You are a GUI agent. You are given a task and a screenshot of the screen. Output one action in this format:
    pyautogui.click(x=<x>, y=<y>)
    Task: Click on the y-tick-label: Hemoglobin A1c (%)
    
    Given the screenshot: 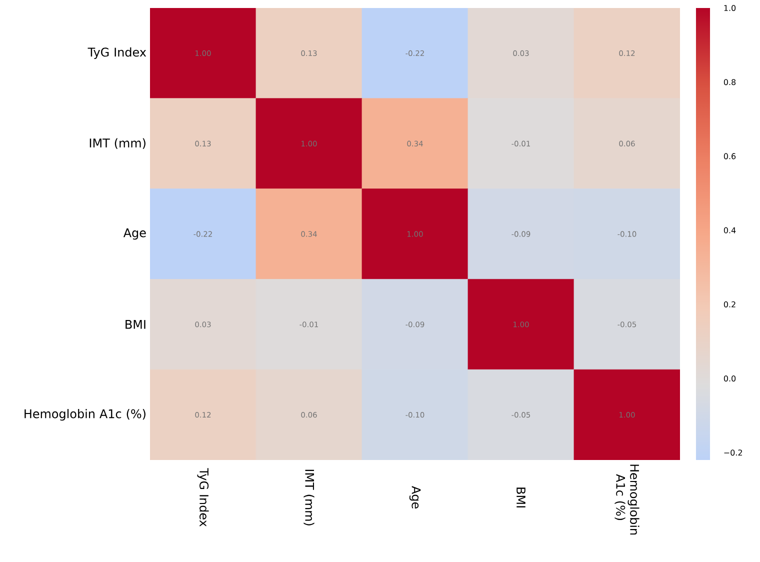 What is the action you would take?
    pyautogui.click(x=85, y=415)
    